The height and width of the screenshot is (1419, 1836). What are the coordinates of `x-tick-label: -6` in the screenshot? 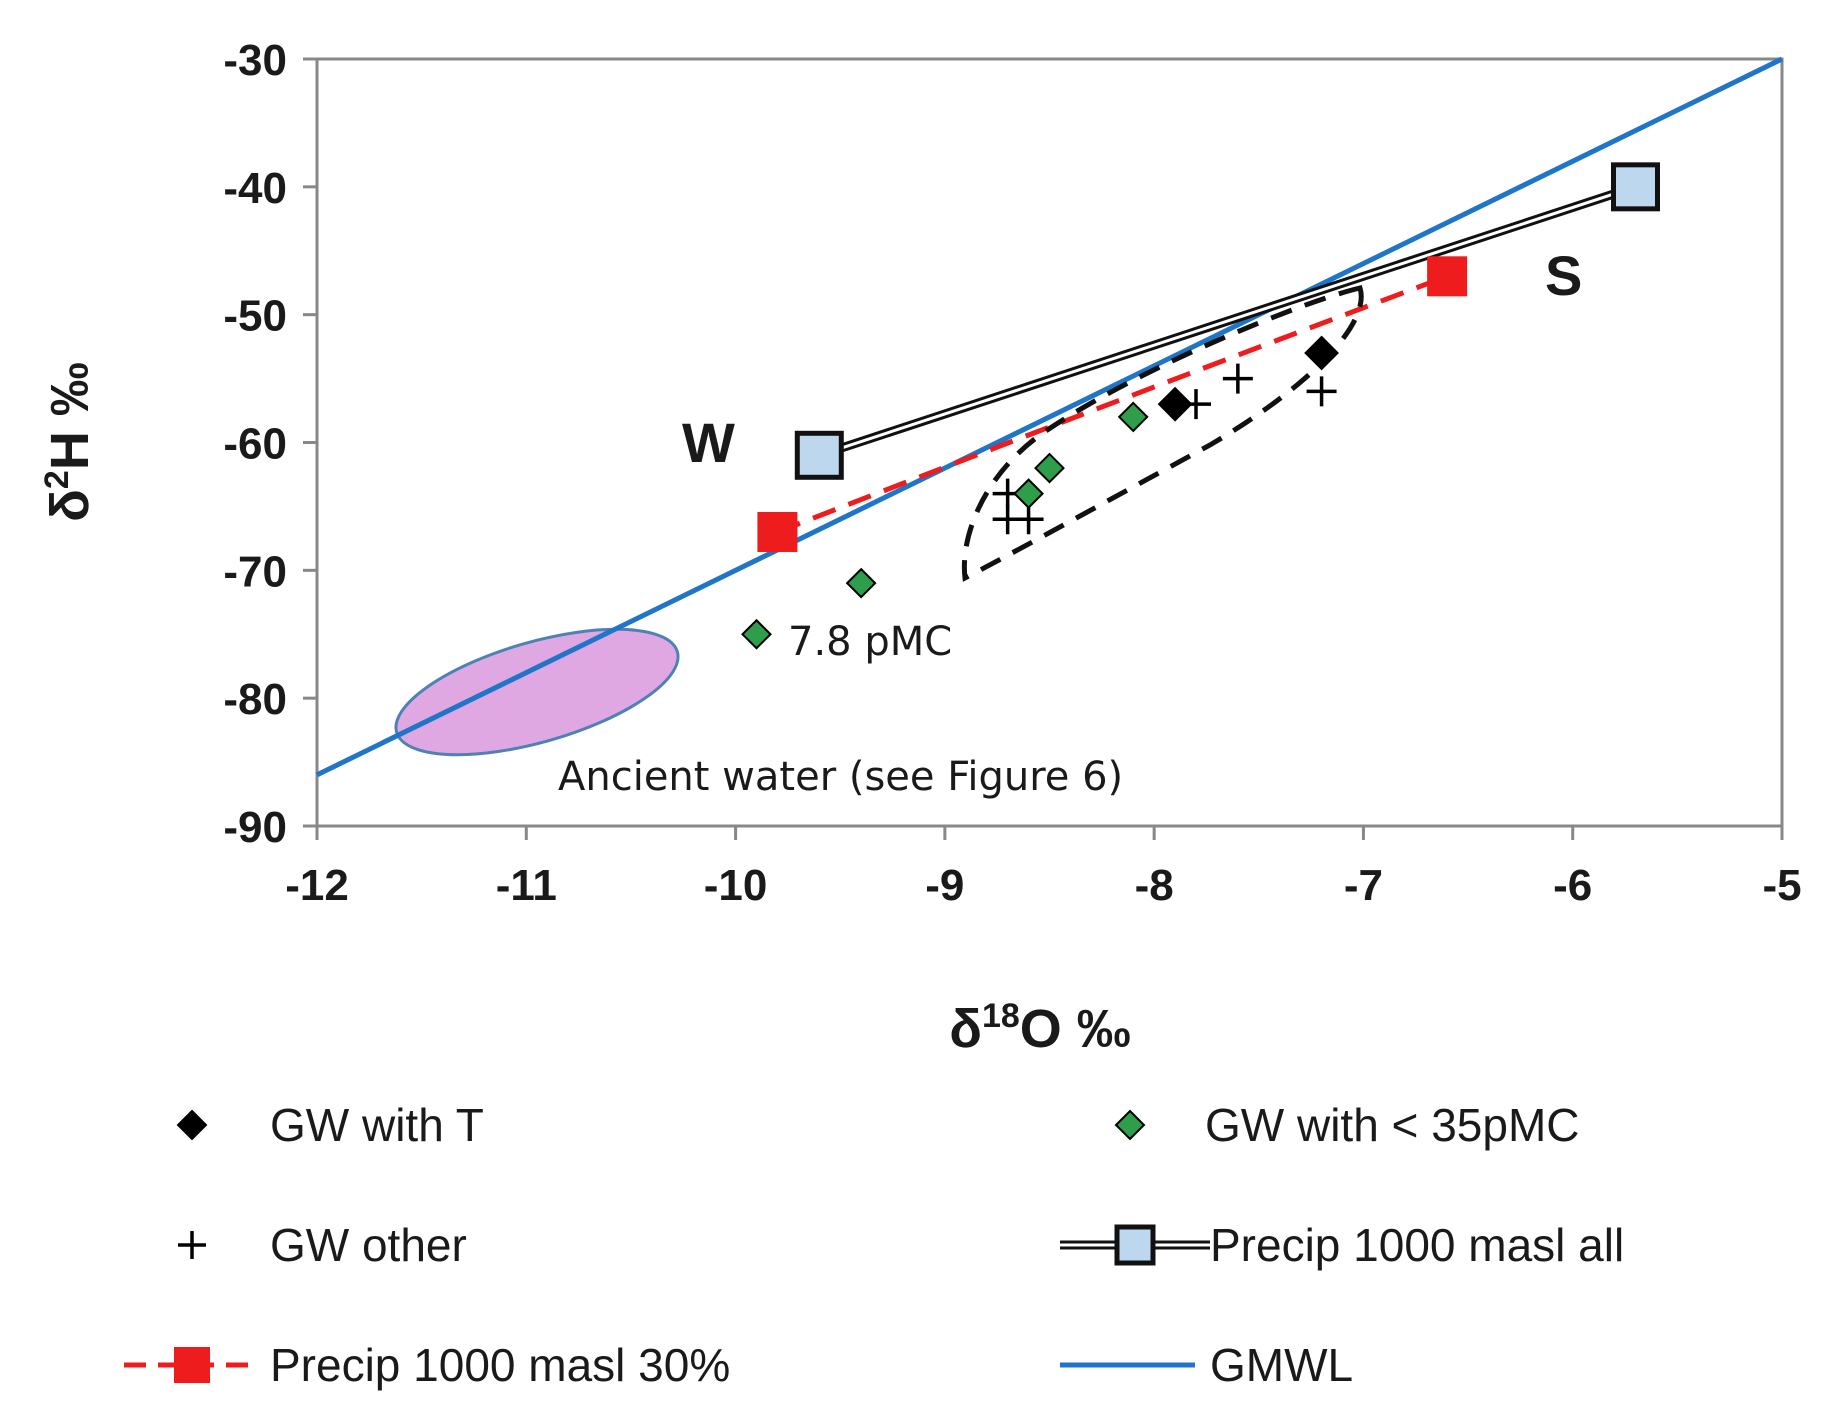 It's located at (1572, 885).